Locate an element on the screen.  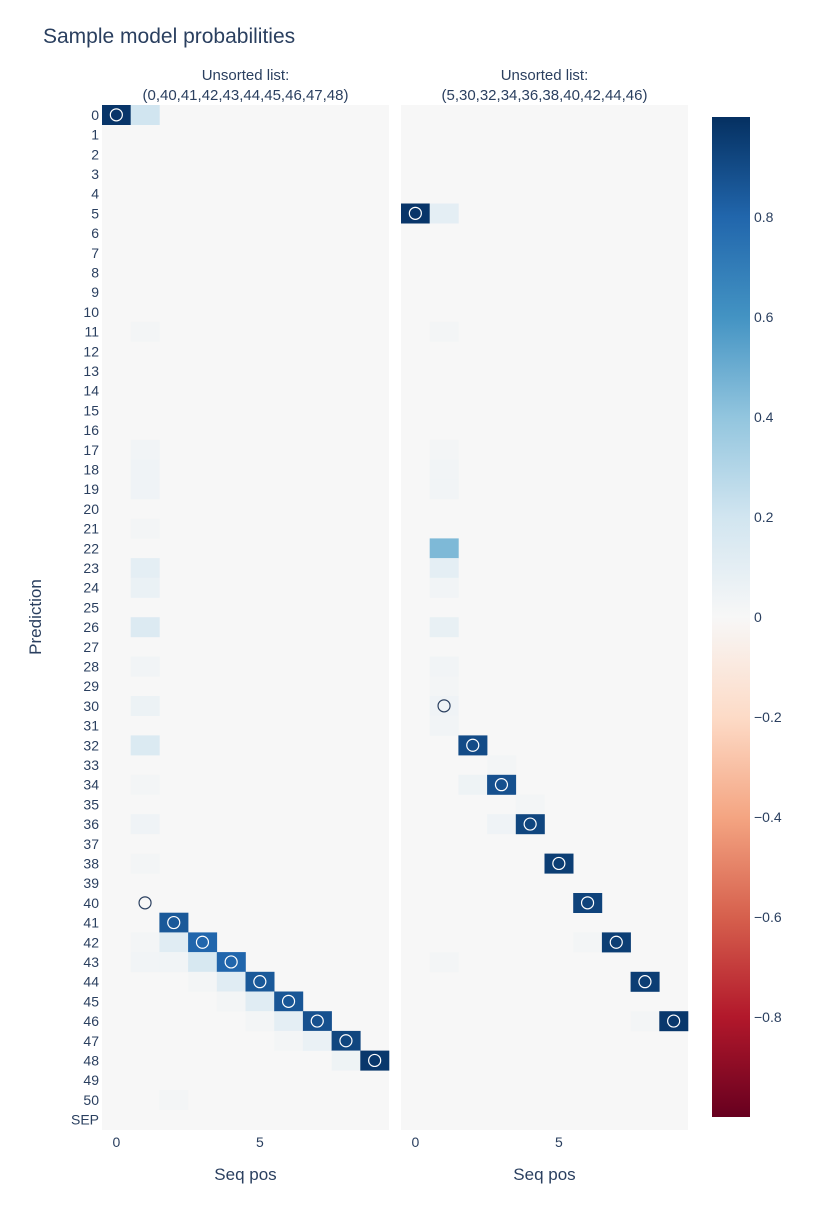
y-tick-label: 3 is located at coordinates (95, 174).